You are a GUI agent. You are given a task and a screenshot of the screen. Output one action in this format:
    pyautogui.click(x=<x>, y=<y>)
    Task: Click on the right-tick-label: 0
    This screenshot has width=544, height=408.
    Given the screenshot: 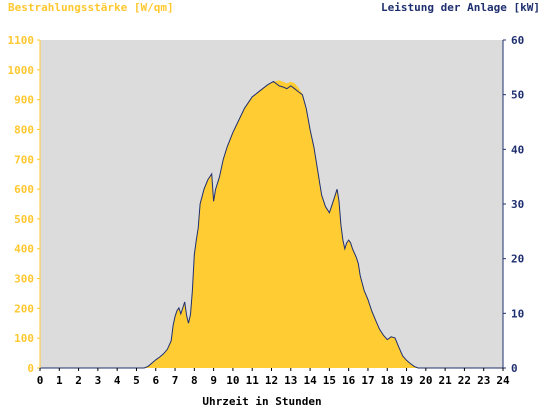 What is the action you would take?
    pyautogui.click(x=514, y=368)
    